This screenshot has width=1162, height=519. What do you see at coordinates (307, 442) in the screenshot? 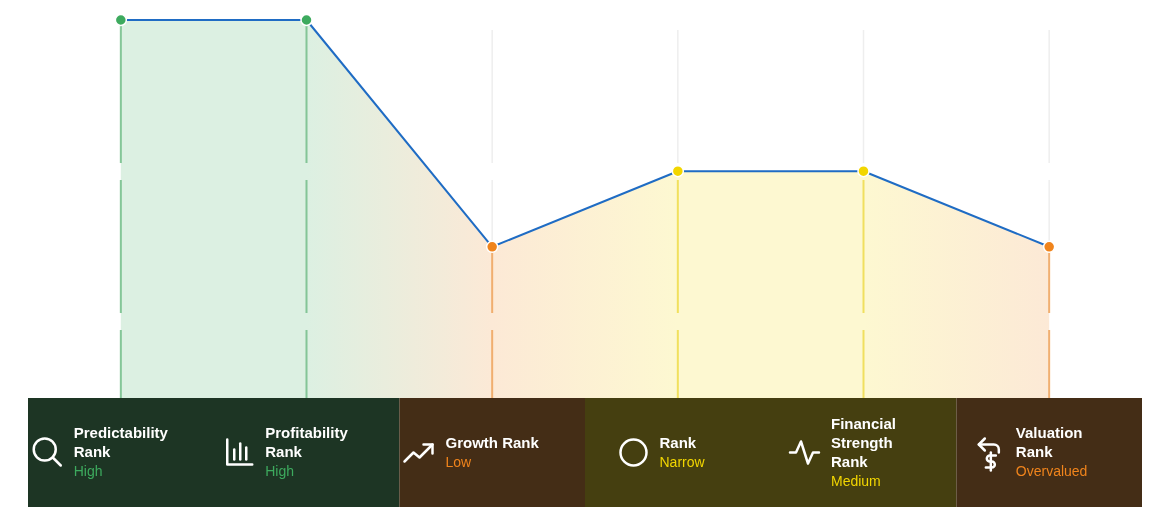
I see `x-tick-label: Profitability Rank` at bounding box center [307, 442].